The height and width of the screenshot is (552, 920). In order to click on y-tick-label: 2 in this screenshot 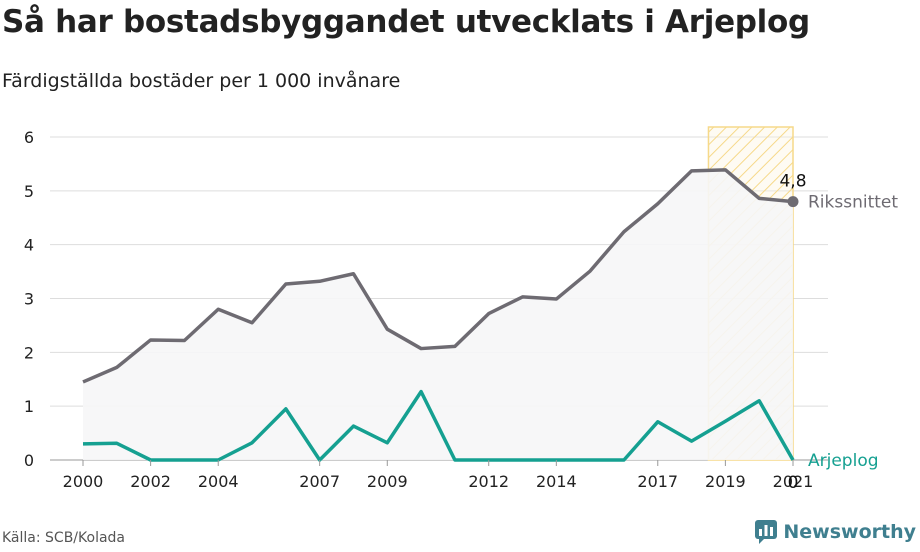, I will do `click(29, 352)`.